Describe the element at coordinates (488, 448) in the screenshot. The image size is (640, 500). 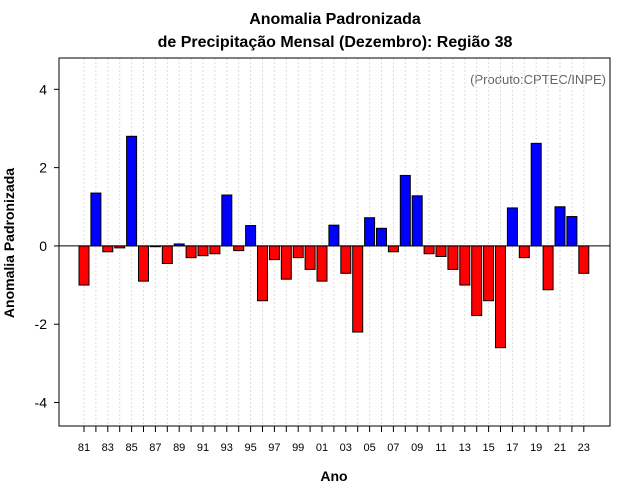
I see `x-tick-label: 15` at that location.